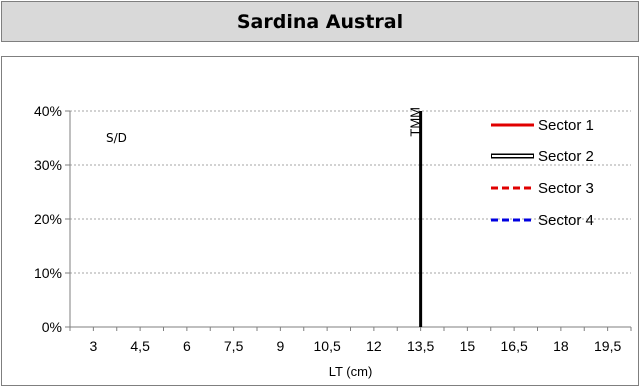 This screenshot has width=642, height=388. Describe the element at coordinates (48, 111) in the screenshot. I see `y-tick-label: 40%` at that location.